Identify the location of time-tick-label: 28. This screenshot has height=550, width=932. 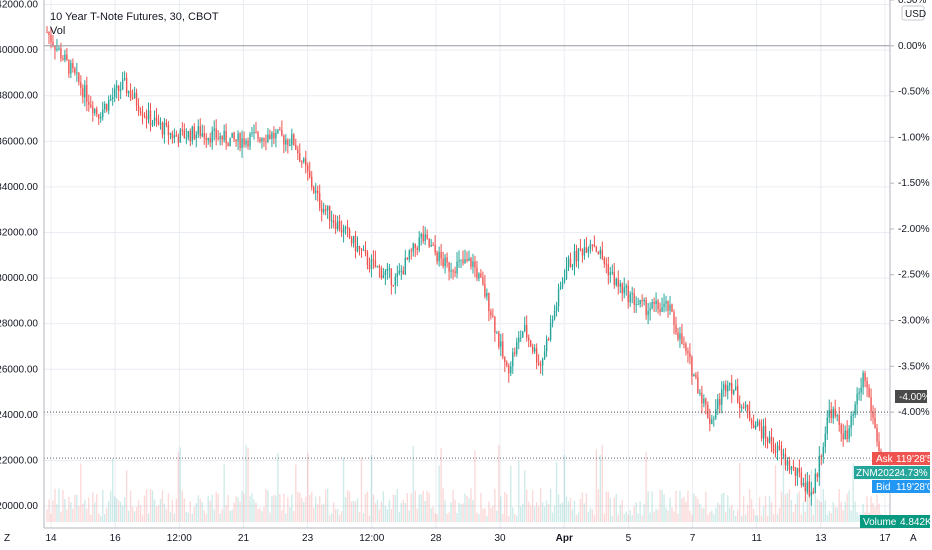
(436, 538).